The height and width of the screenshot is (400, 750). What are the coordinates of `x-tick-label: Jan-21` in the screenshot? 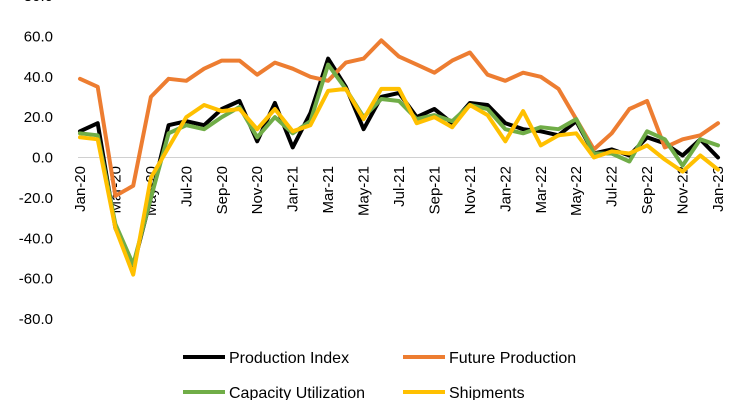 It's located at (293, 189).